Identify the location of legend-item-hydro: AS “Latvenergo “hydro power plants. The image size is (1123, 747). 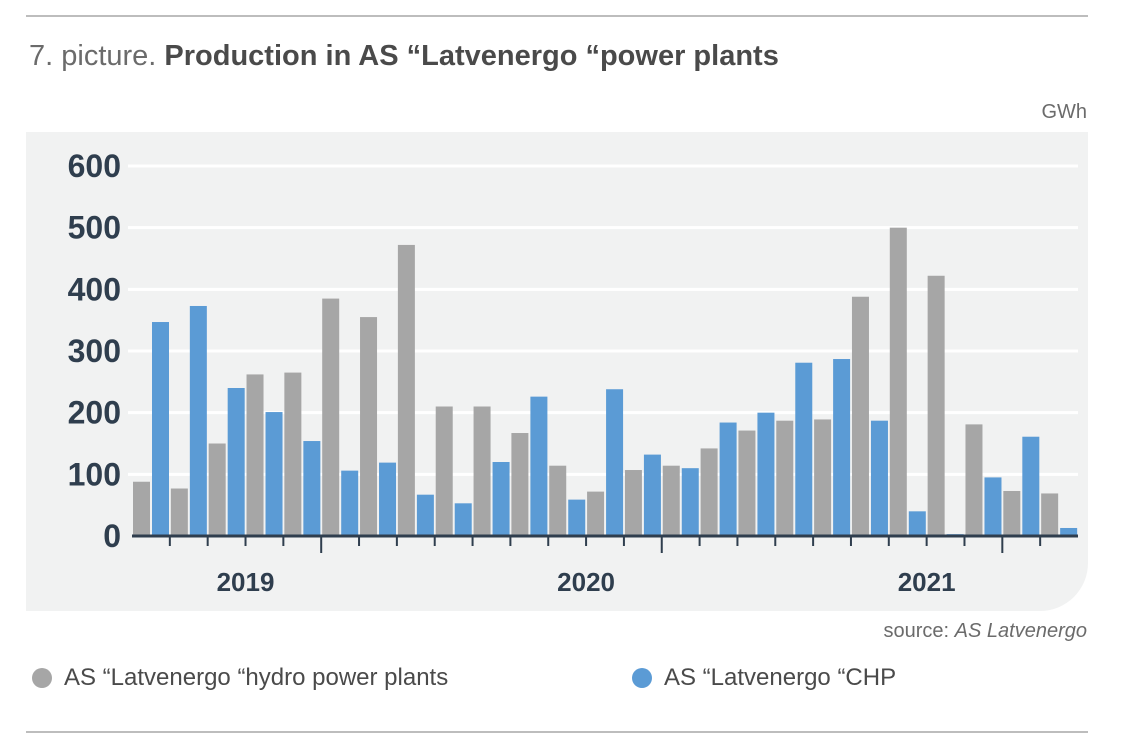
(240, 678).